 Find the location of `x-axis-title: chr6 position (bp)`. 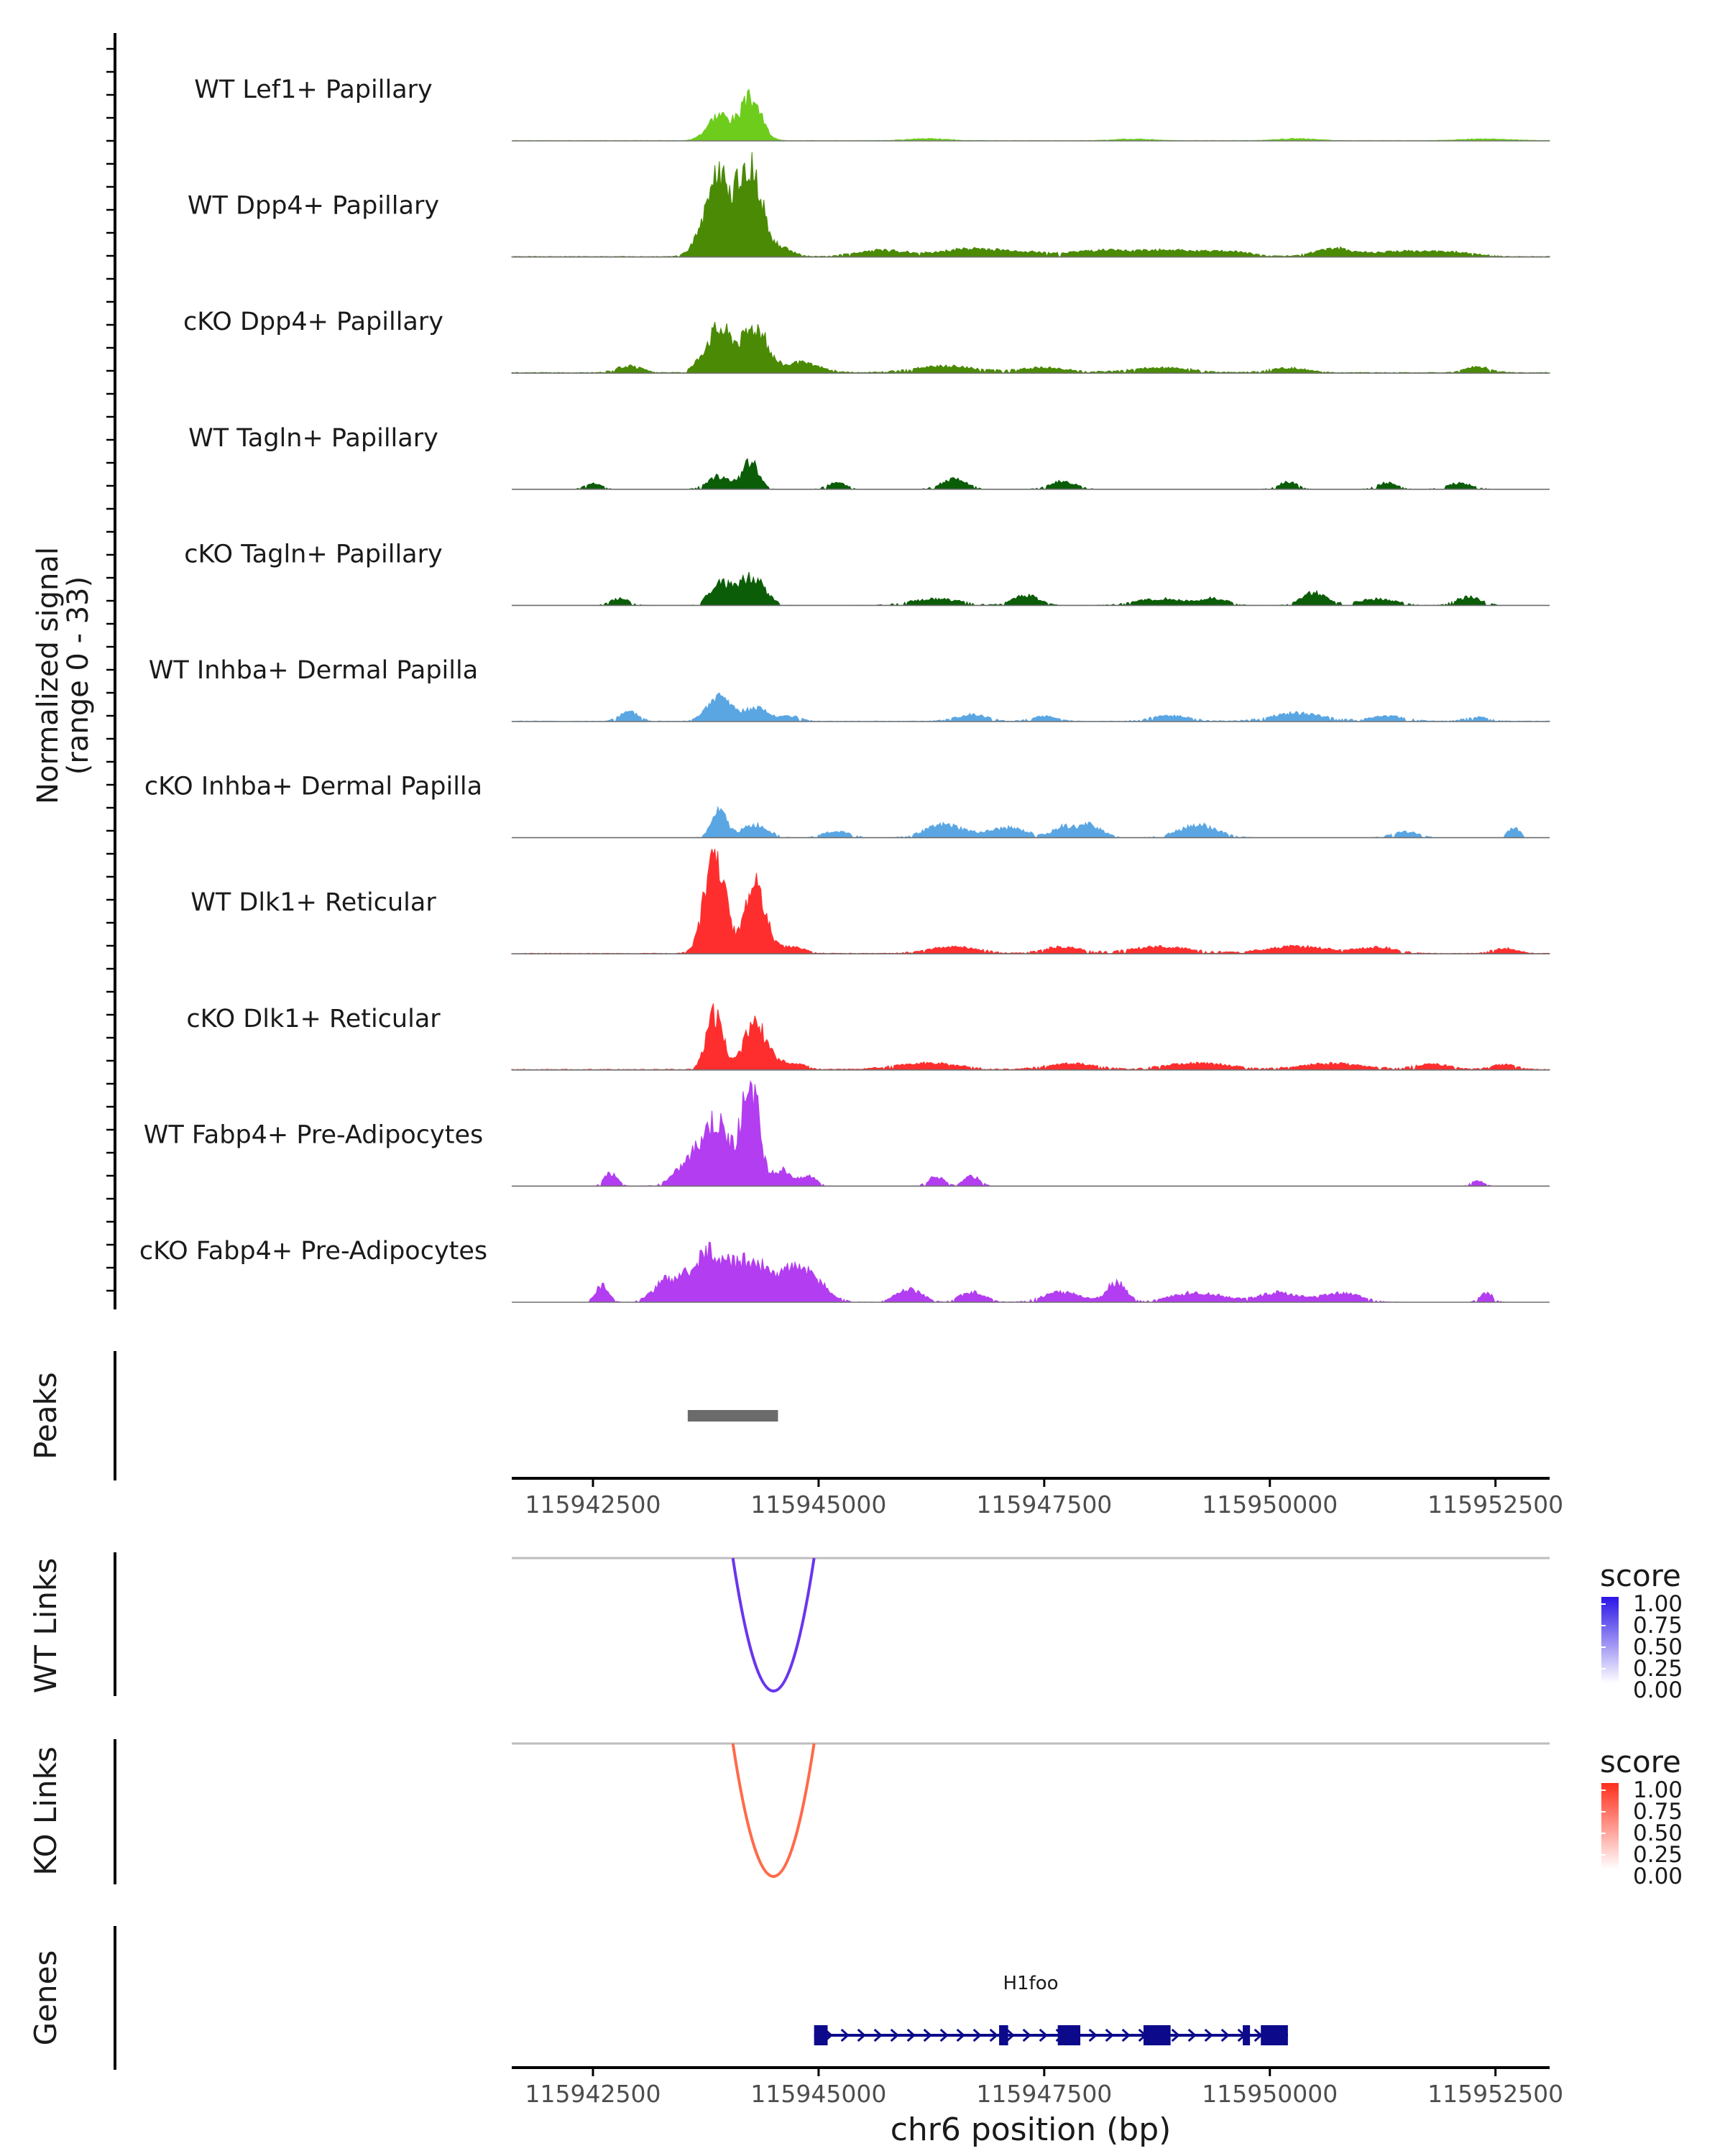

x-axis-title: chr6 position (bp) is located at coordinates (1031, 2129).